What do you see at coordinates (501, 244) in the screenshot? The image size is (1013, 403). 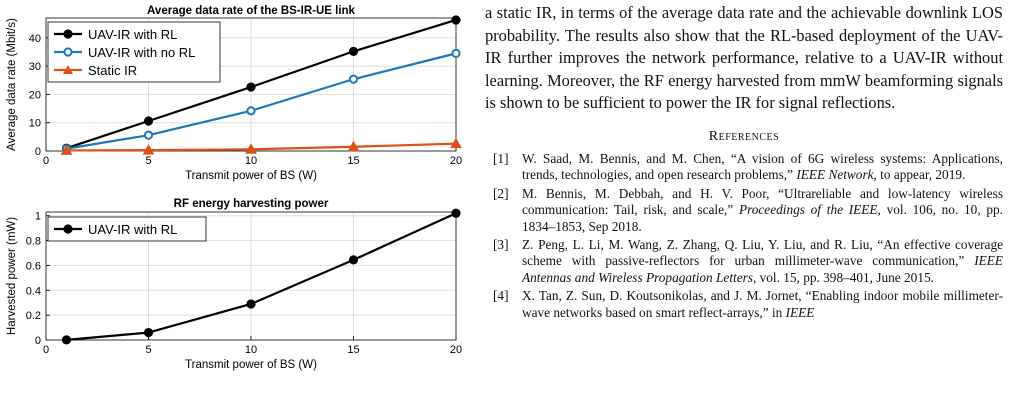 I see `reference-number: [3]` at bounding box center [501, 244].